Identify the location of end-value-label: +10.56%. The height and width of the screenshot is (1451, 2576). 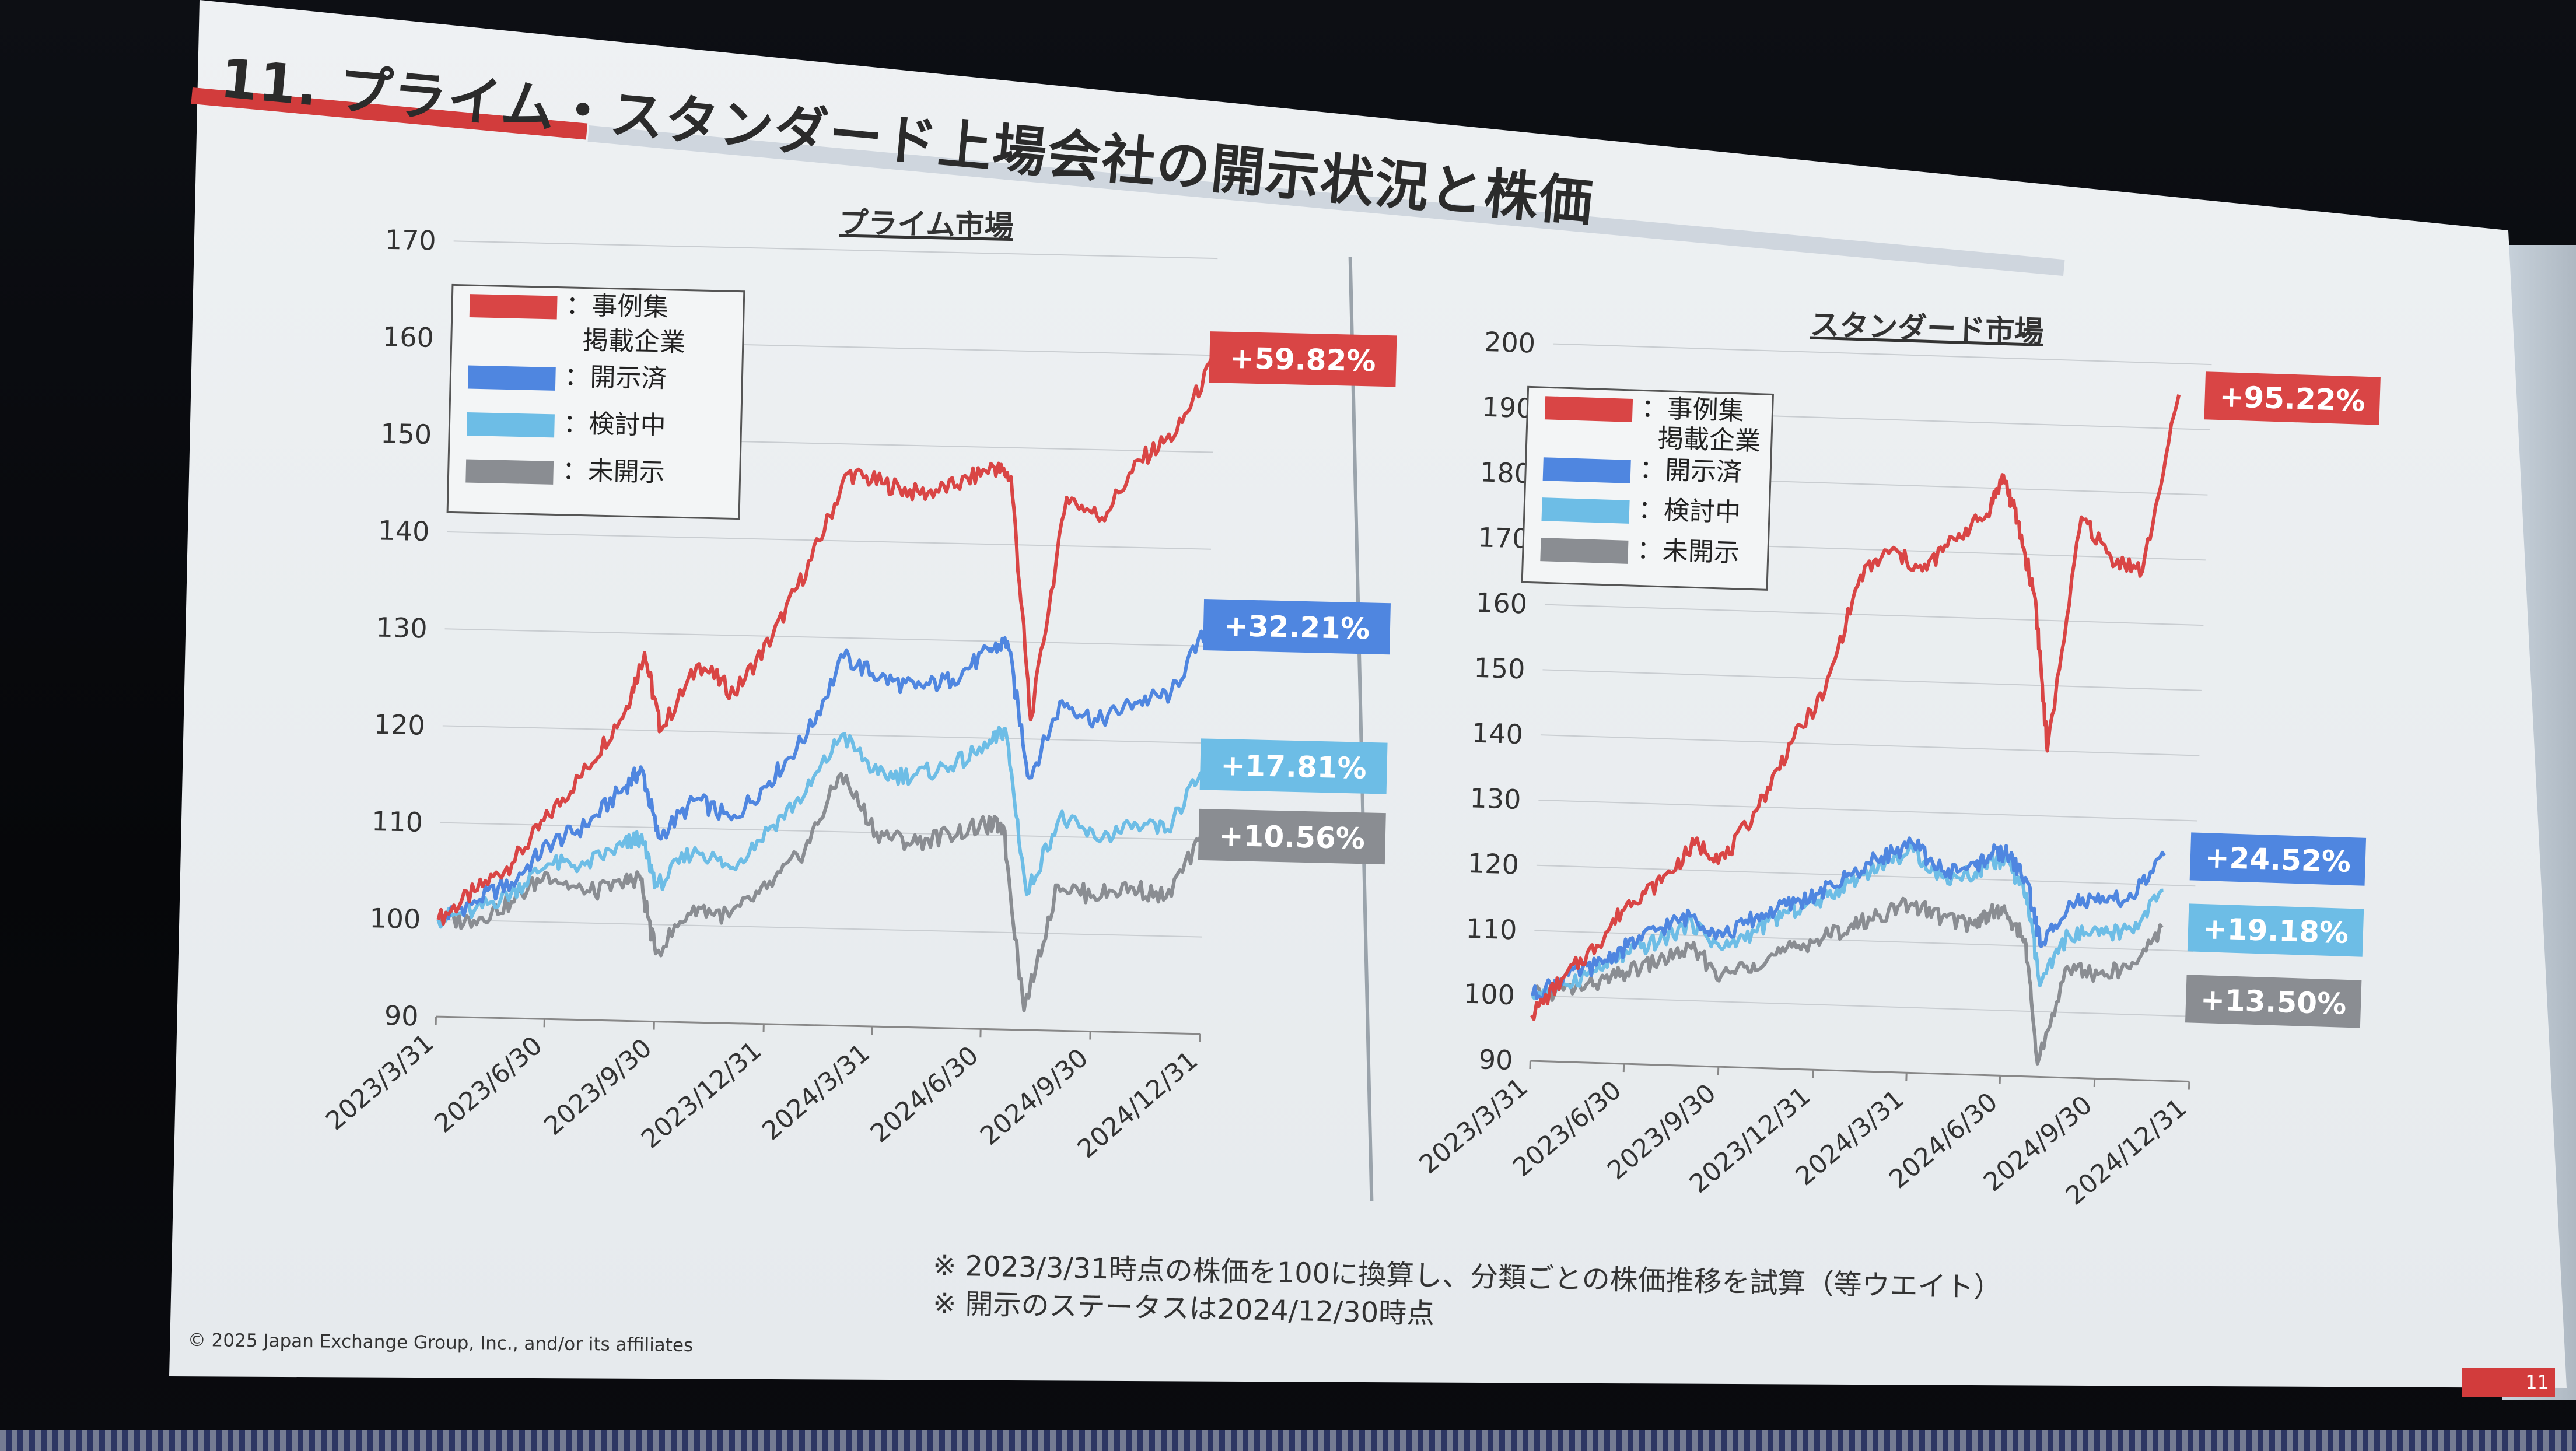
(1292, 837).